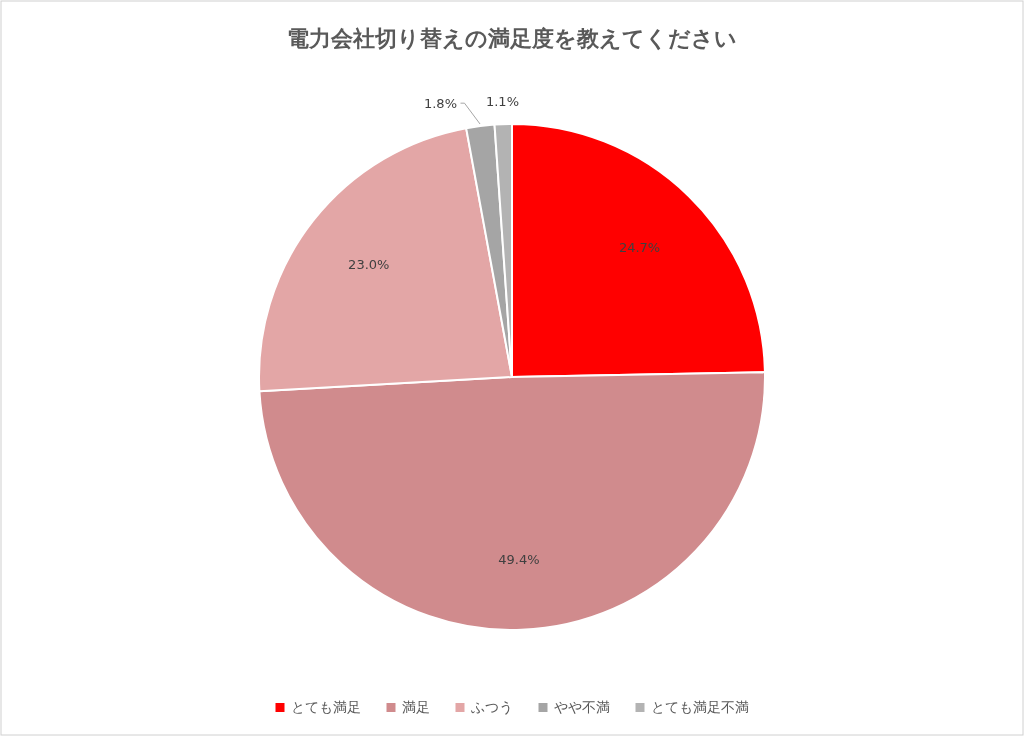 This screenshot has height=736, width=1024. What do you see at coordinates (699, 707) in the screenshot?
I see `legend-label: とても満足不満` at bounding box center [699, 707].